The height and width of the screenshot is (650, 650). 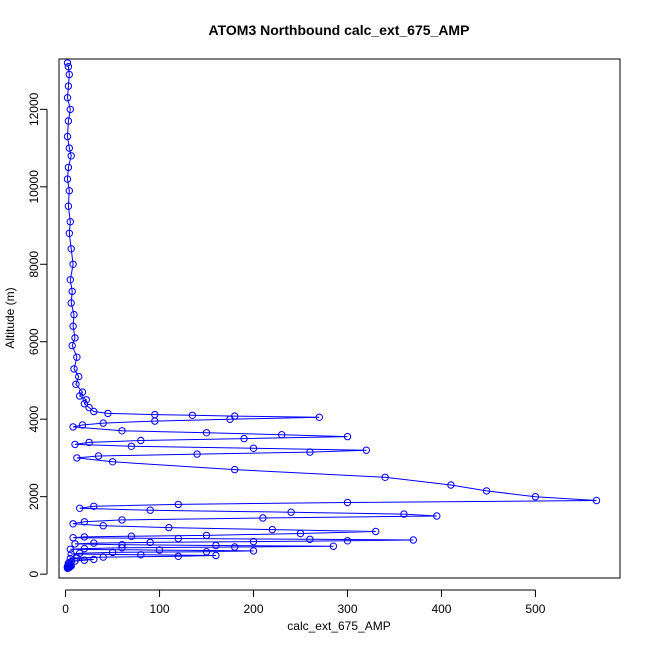 I want to click on y-axis-label: Altitude (m), so click(x=10, y=317).